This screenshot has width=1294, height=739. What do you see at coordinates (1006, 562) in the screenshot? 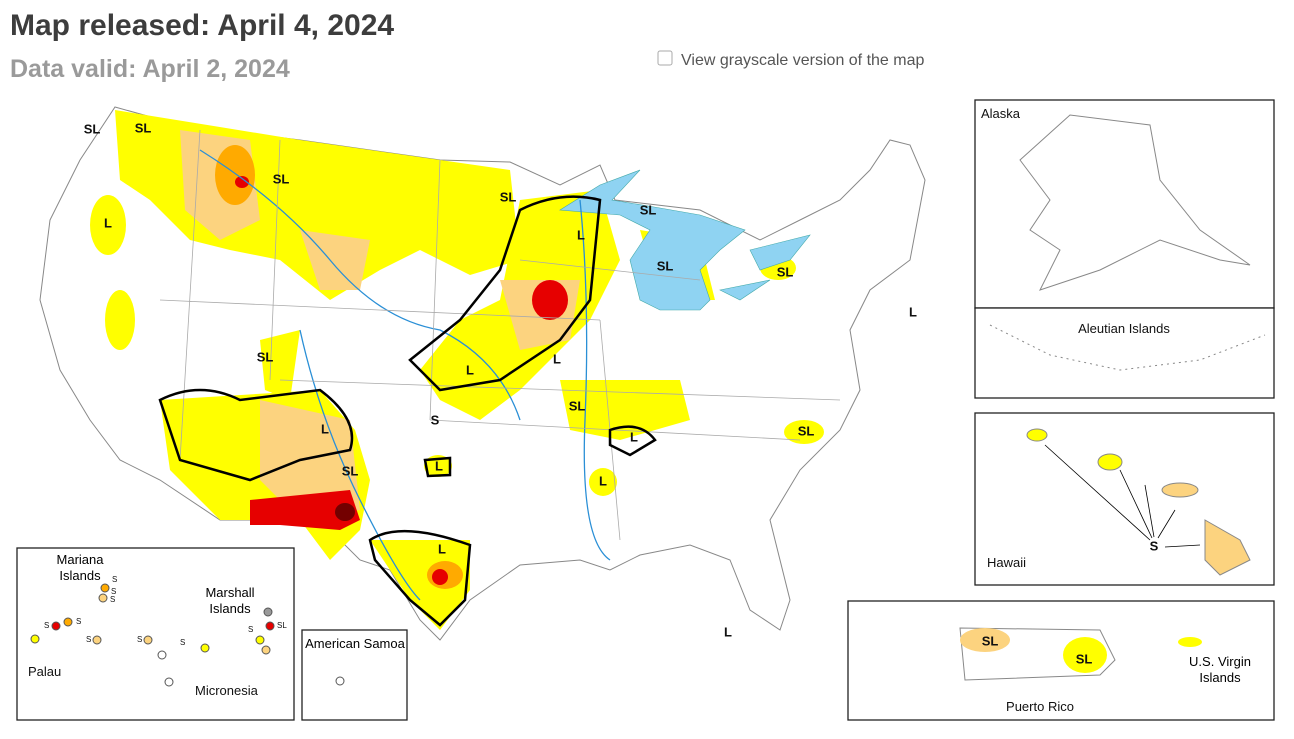
I see `inset-label: Hawaii` at bounding box center [1006, 562].